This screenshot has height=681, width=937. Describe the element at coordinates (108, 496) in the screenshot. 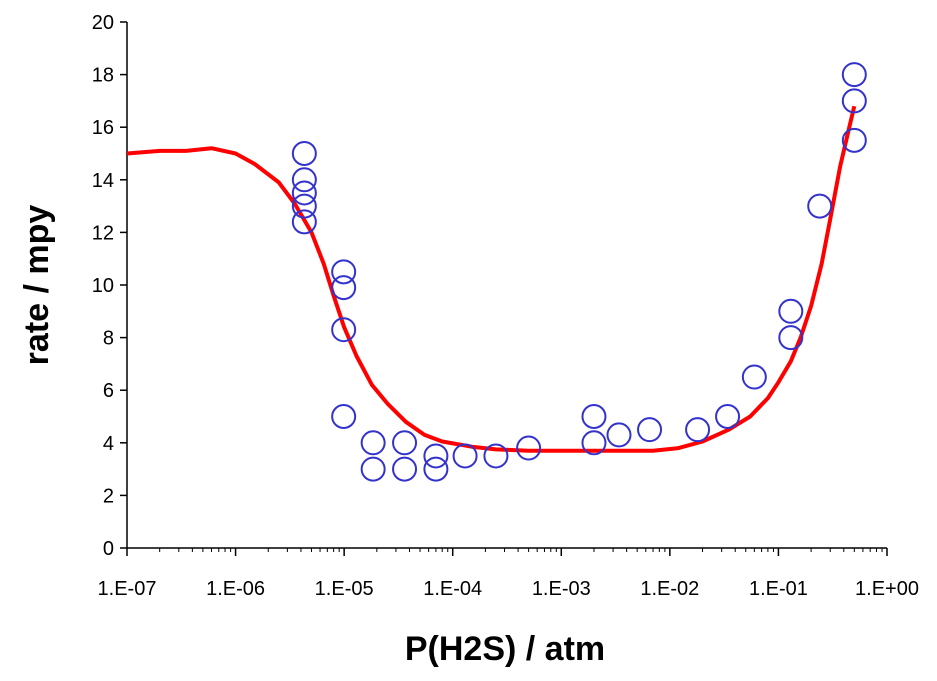

I see `y-tick-label: 2` at that location.